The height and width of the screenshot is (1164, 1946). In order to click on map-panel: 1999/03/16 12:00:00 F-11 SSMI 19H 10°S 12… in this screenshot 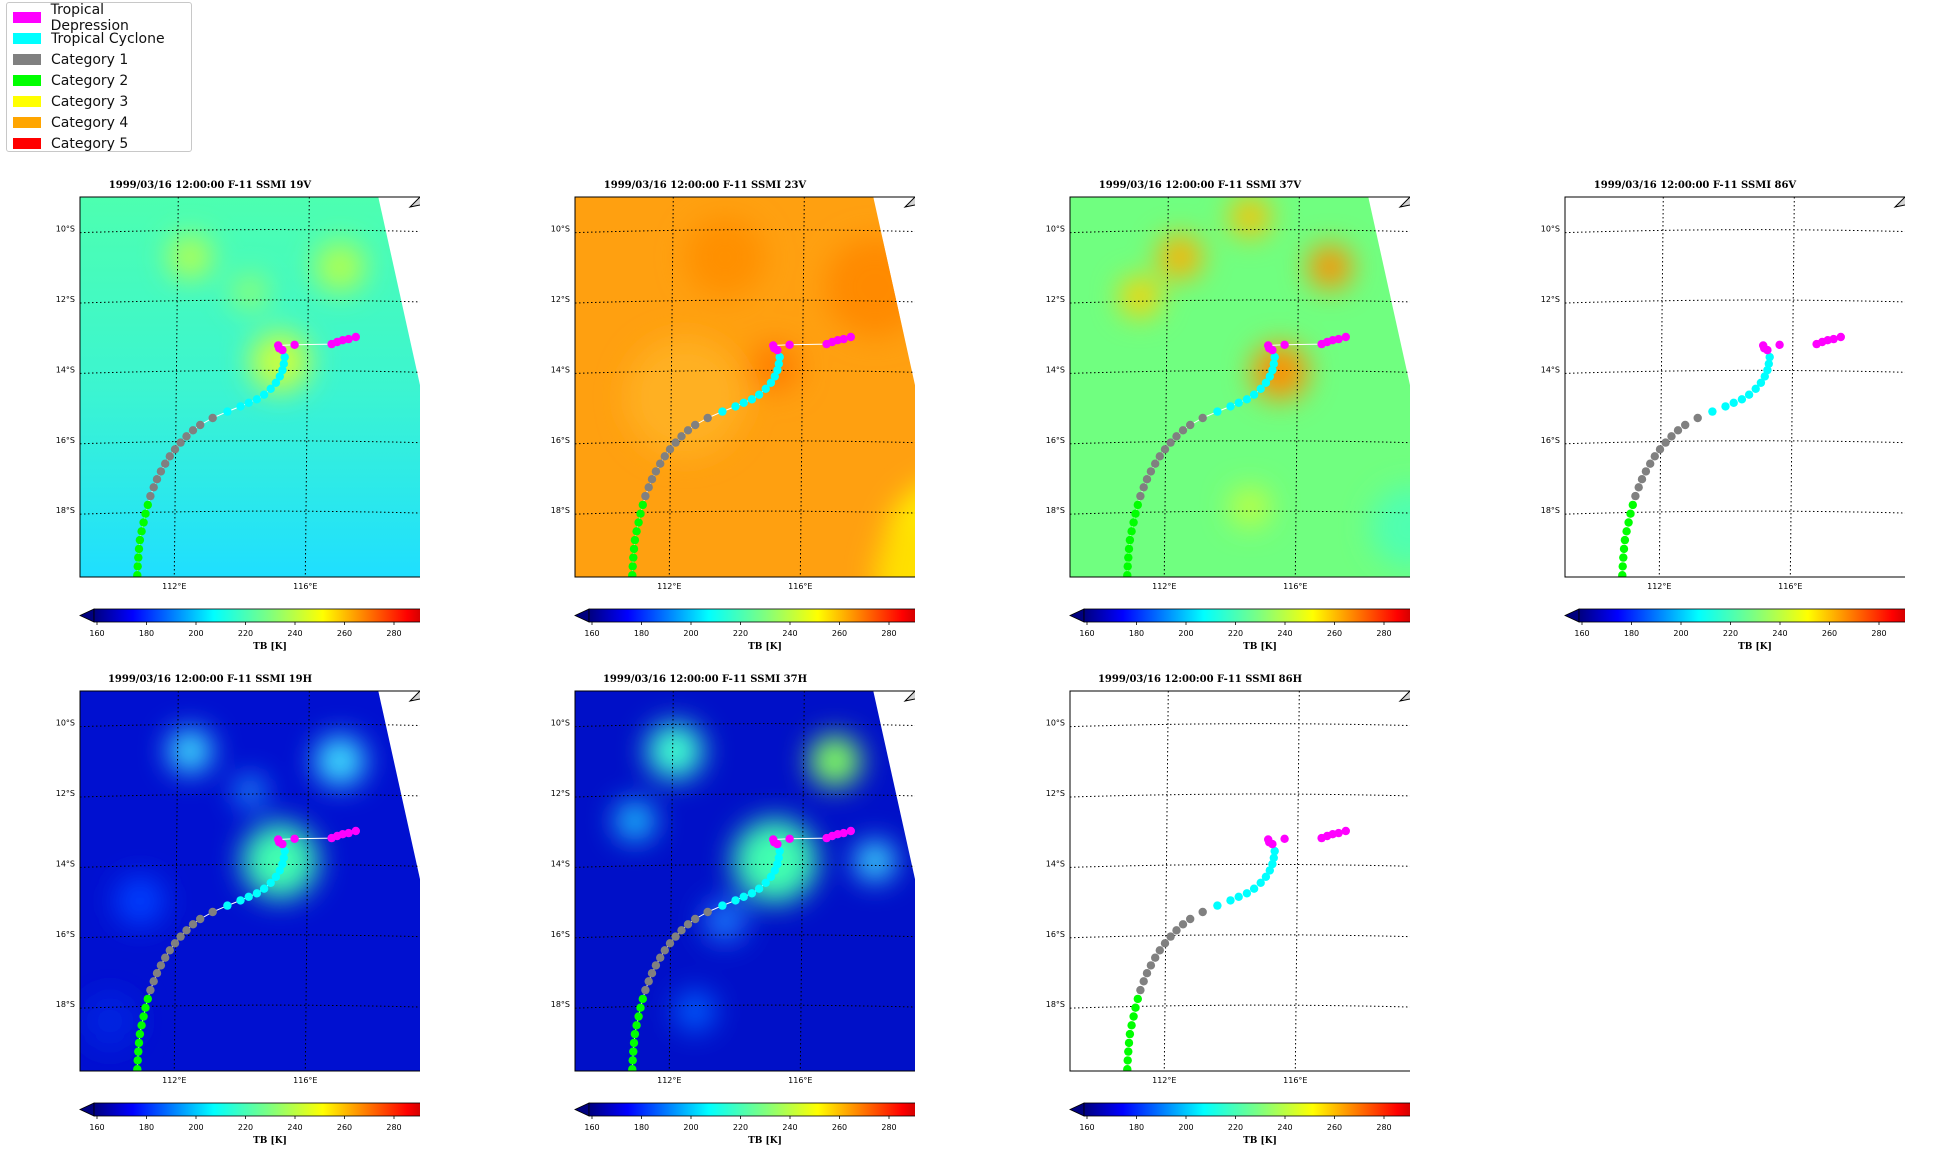, I will do `click(210, 919)`.